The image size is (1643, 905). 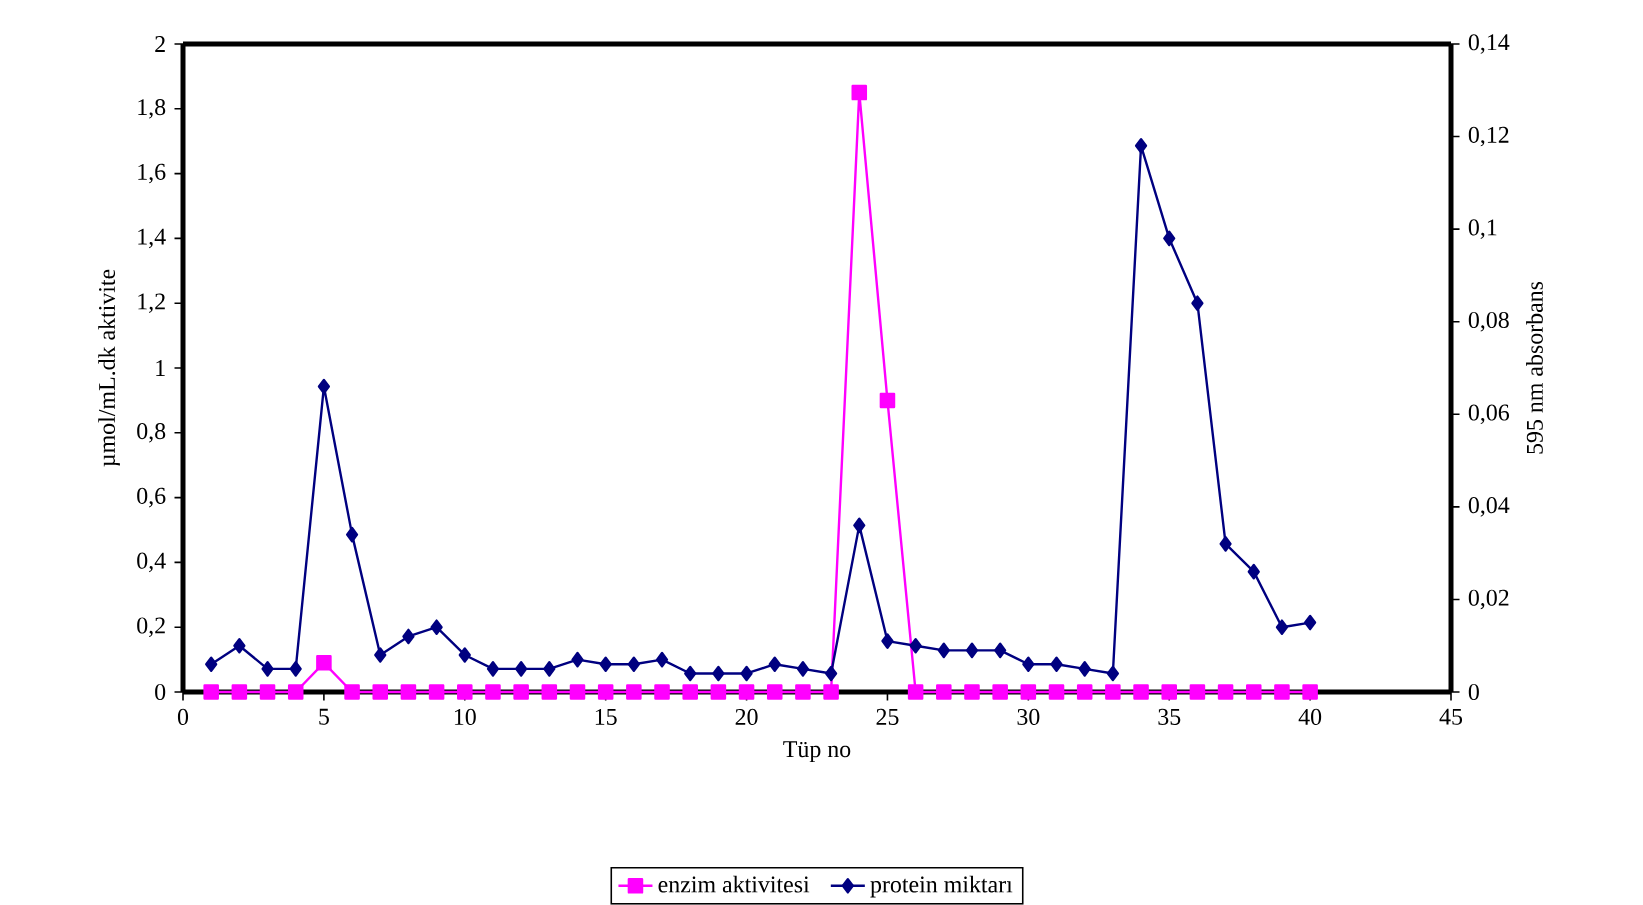 I want to click on y2-tick-label: 0,12, so click(x=1488, y=136).